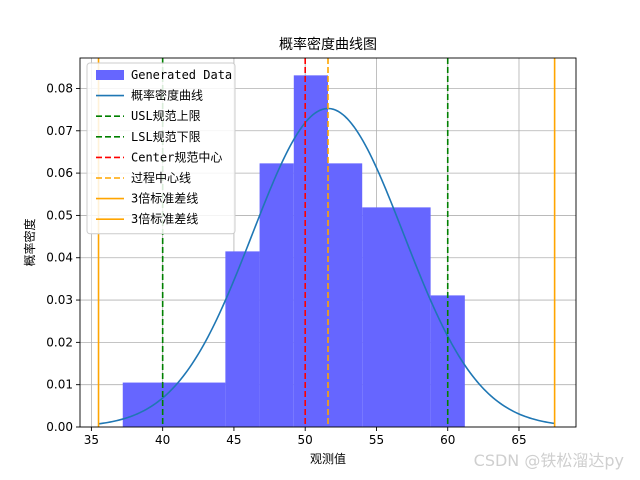  Describe the element at coordinates (328, 44) in the screenshot. I see `chart-title: 概率密度曲线图` at that location.